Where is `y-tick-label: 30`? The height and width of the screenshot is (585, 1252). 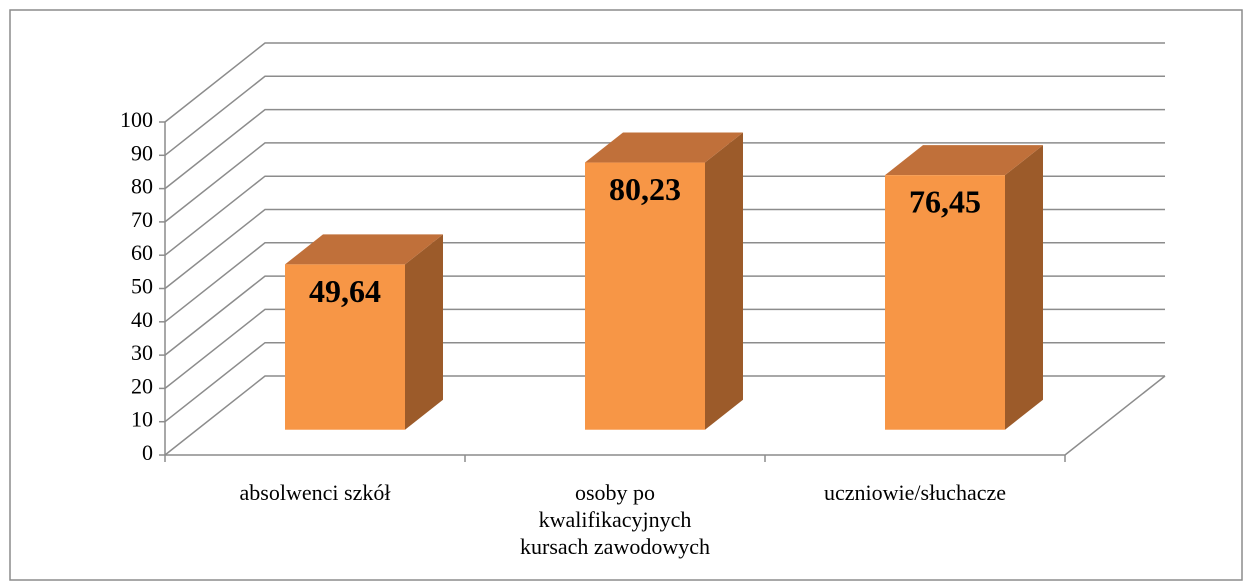
y-tick-label: 30 is located at coordinates (142, 352).